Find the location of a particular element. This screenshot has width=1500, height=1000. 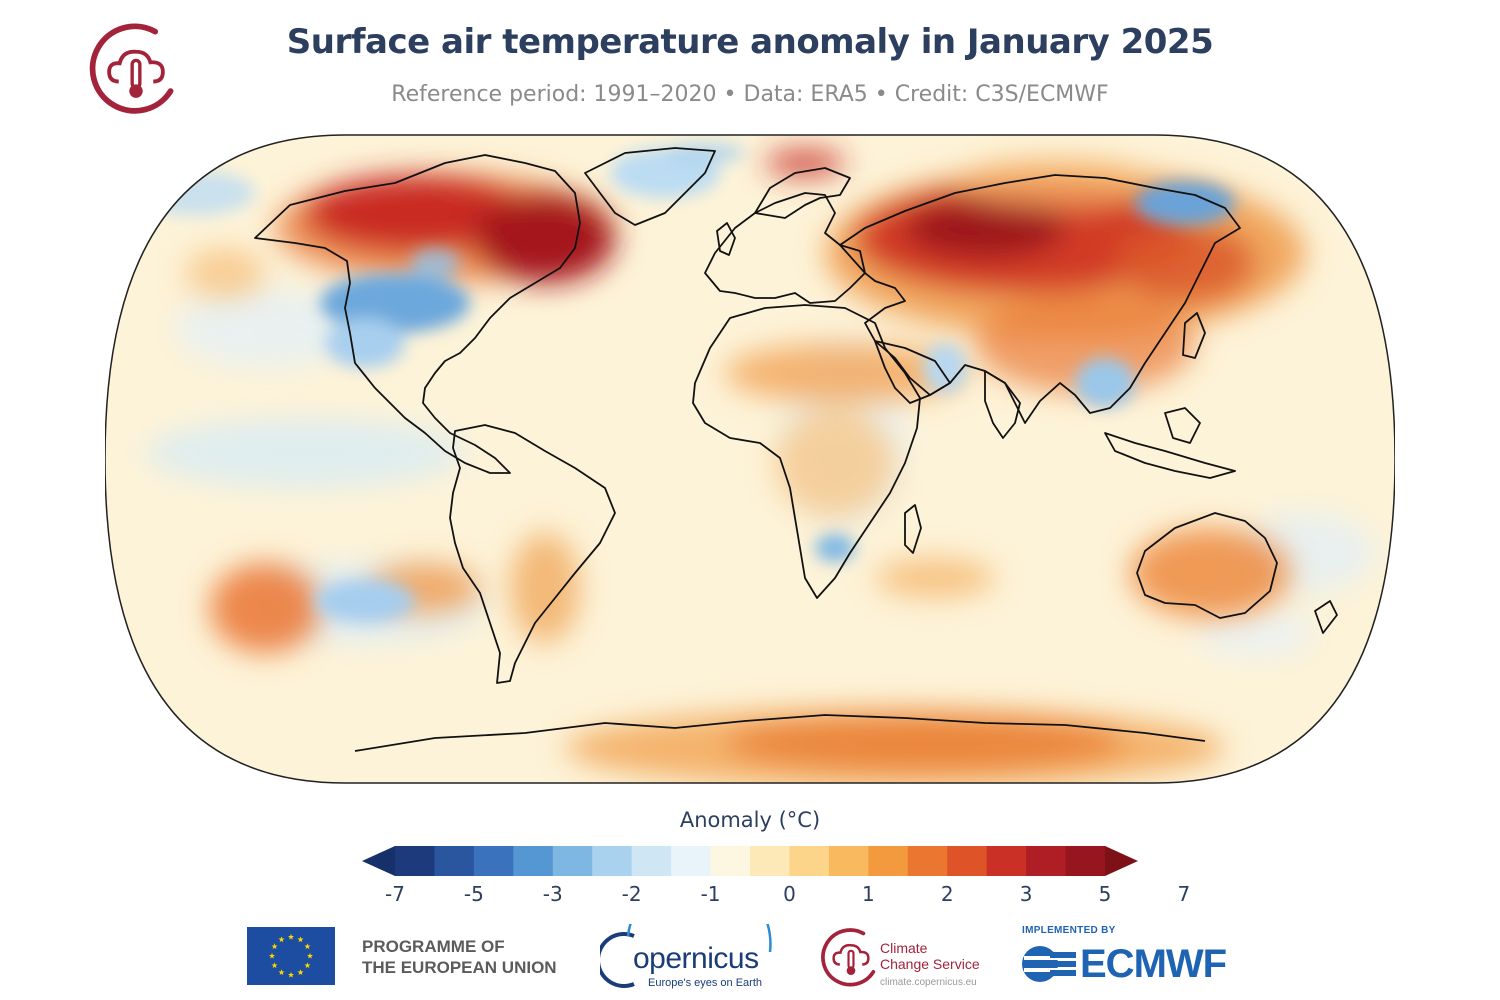

colorbar-tick-label: 5 is located at coordinates (1105, 894).